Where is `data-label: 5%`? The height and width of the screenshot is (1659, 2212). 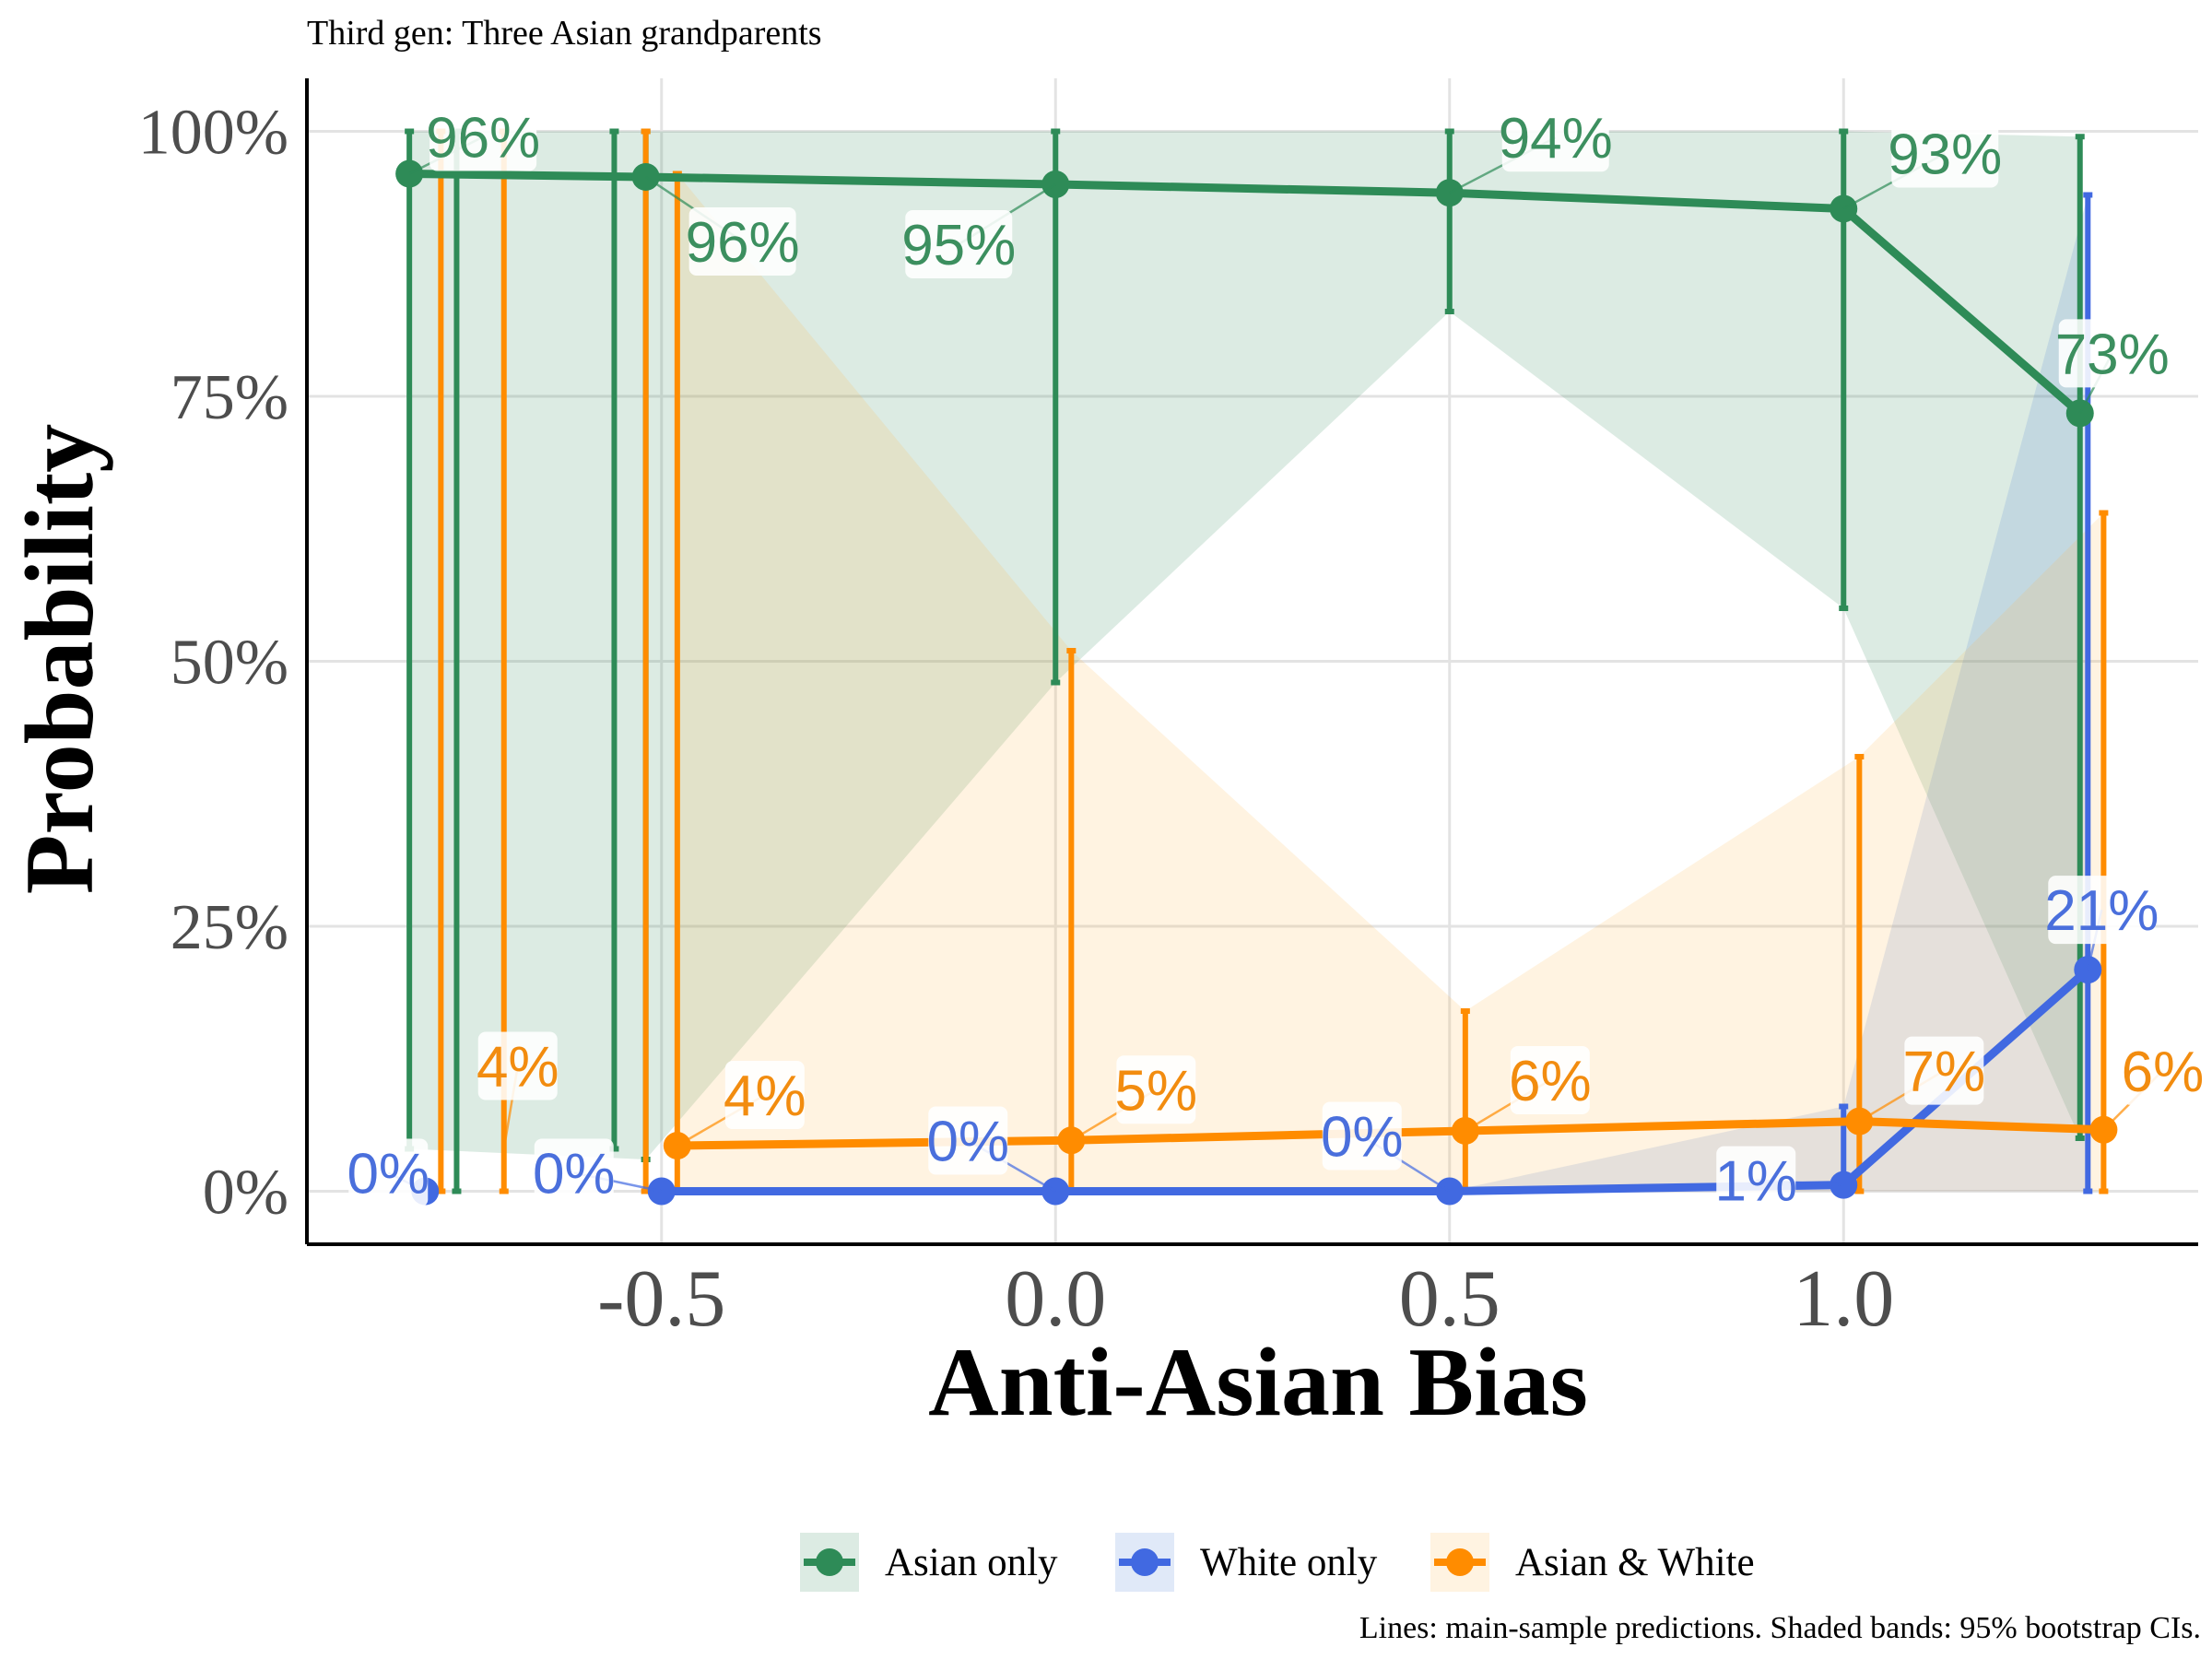
data-label: 5% is located at coordinates (1156, 1091).